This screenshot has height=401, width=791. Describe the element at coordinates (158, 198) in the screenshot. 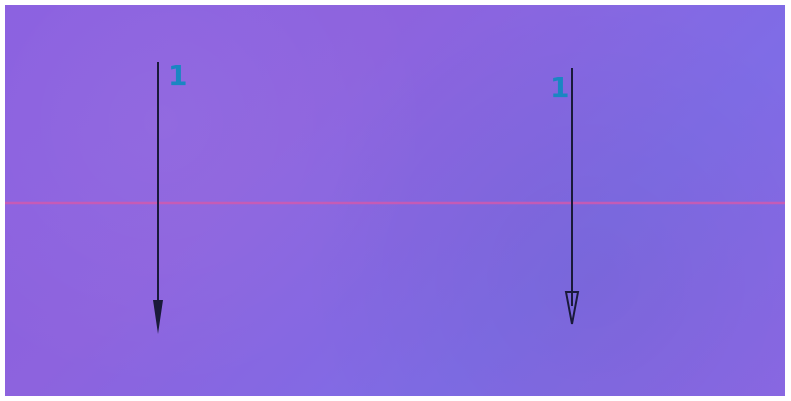

I see `arrow-left` at that location.